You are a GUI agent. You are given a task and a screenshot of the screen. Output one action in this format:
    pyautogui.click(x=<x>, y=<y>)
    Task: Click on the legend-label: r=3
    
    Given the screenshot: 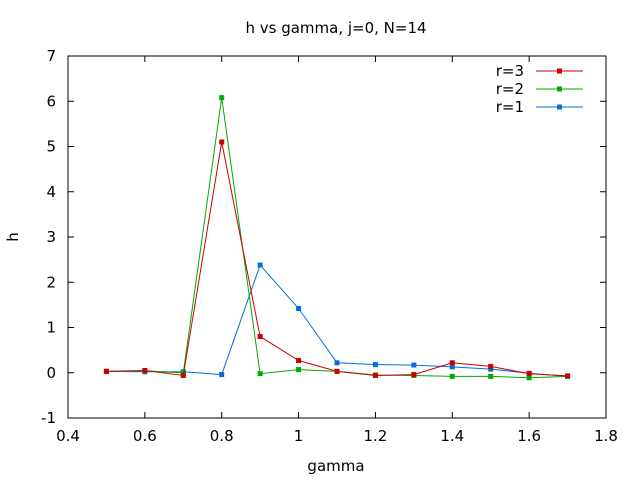 What is the action you would take?
    pyautogui.click(x=510, y=71)
    